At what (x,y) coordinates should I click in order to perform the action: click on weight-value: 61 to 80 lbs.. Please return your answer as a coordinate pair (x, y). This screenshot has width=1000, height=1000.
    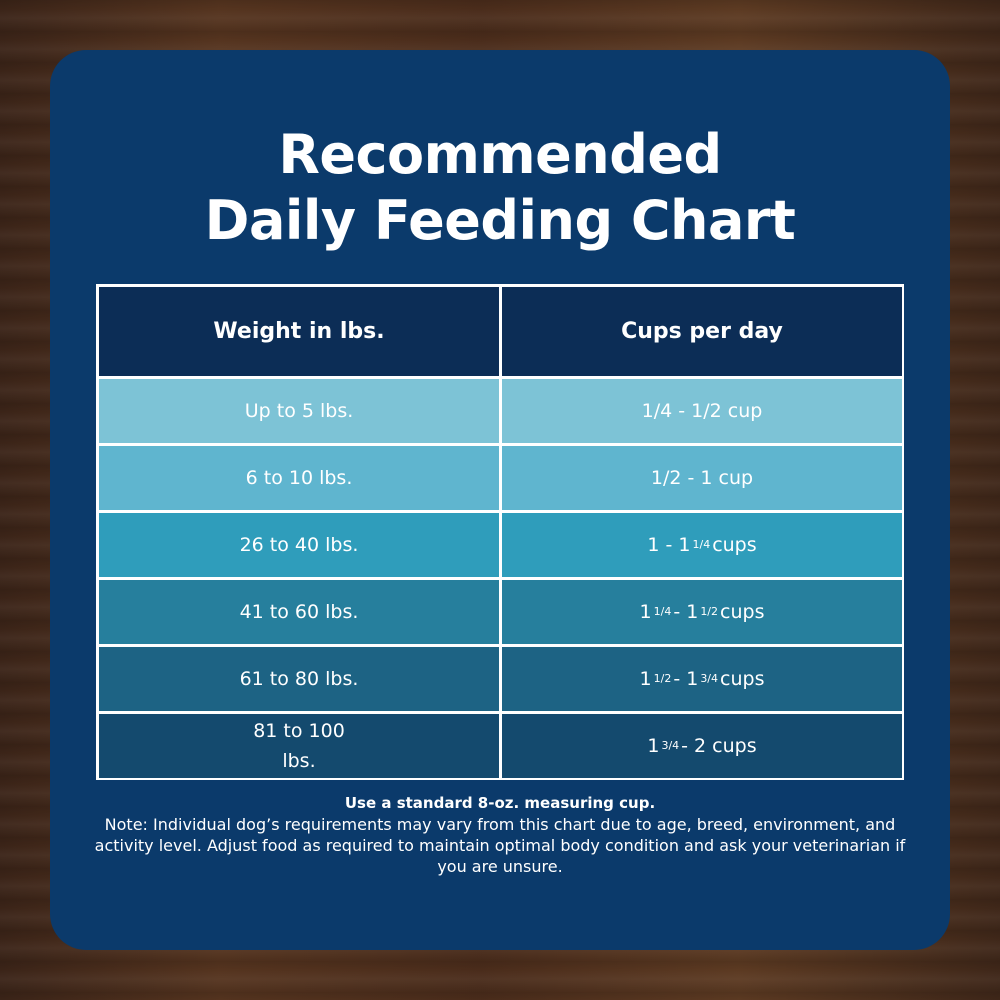
    Looking at the image, I should click on (299, 679).